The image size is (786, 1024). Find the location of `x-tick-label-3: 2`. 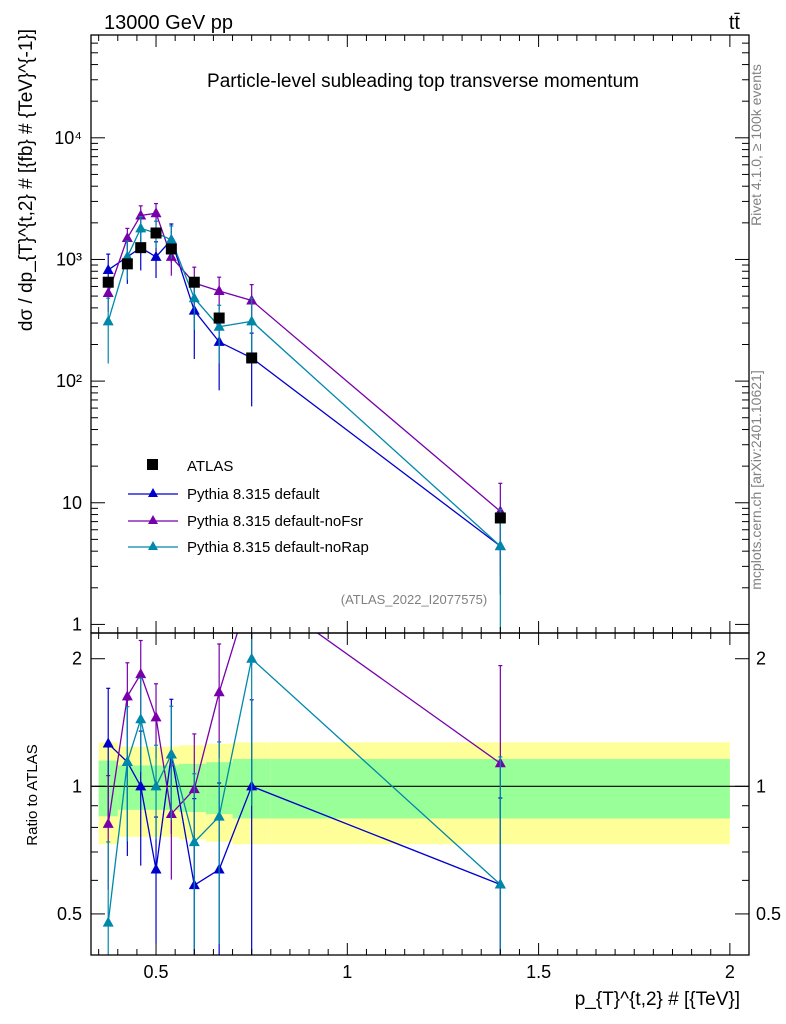

x-tick-label-3: 2 is located at coordinates (730, 972).